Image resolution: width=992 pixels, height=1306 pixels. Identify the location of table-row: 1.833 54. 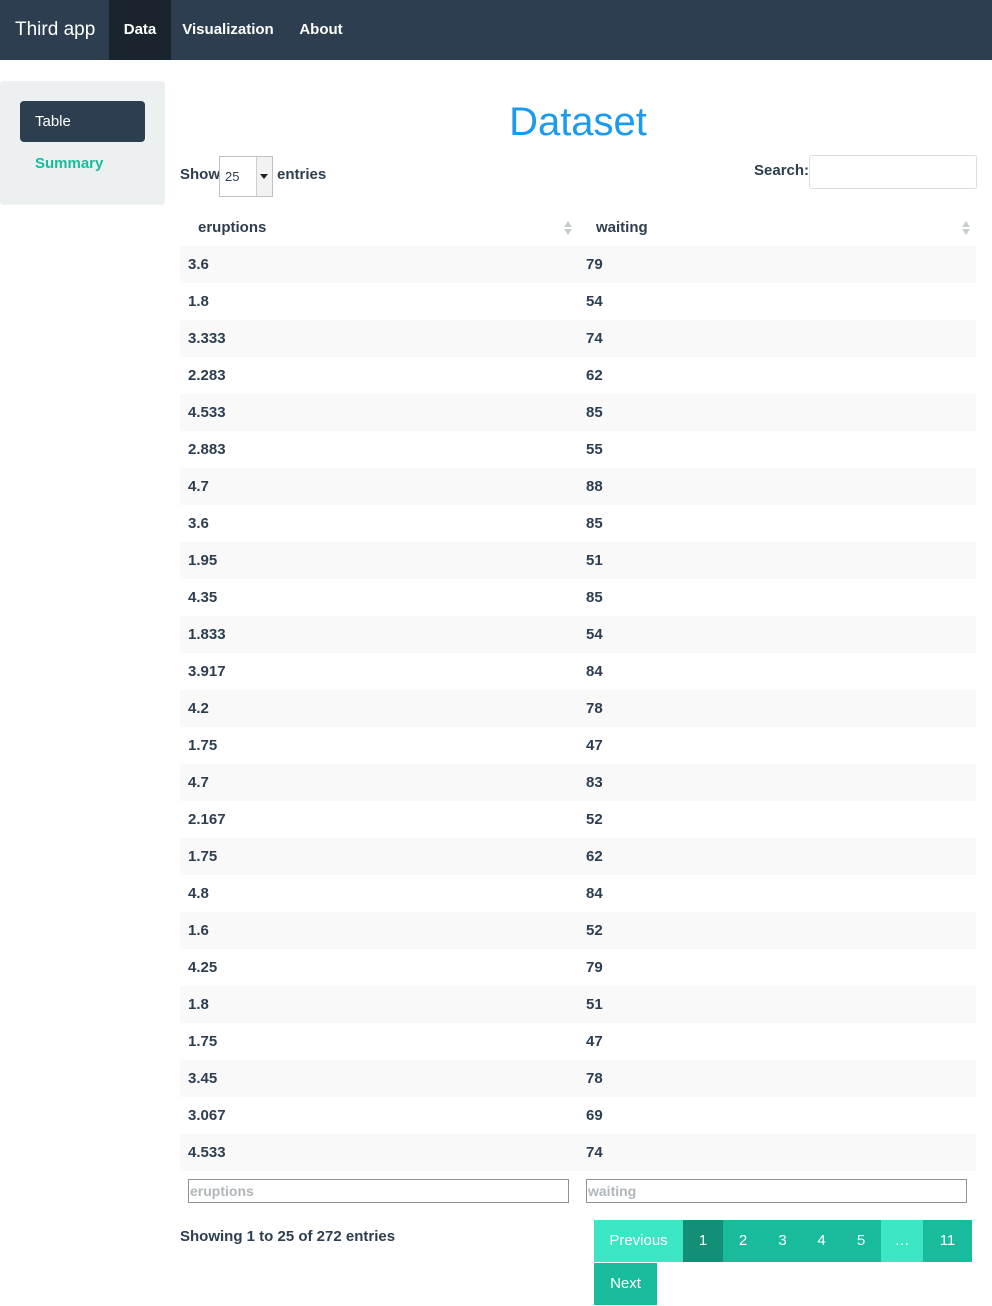
(578, 634).